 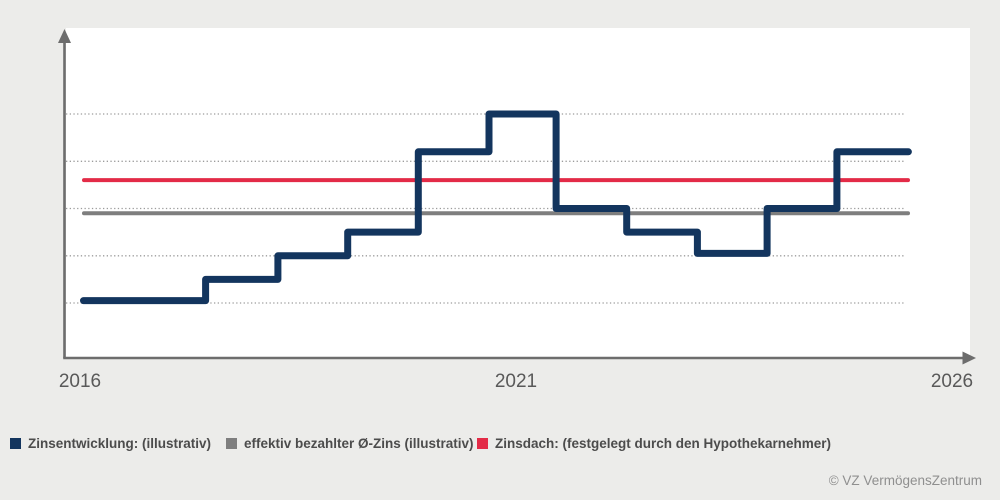 What do you see at coordinates (80, 381) in the screenshot?
I see `x-tick-label-2016: 2016` at bounding box center [80, 381].